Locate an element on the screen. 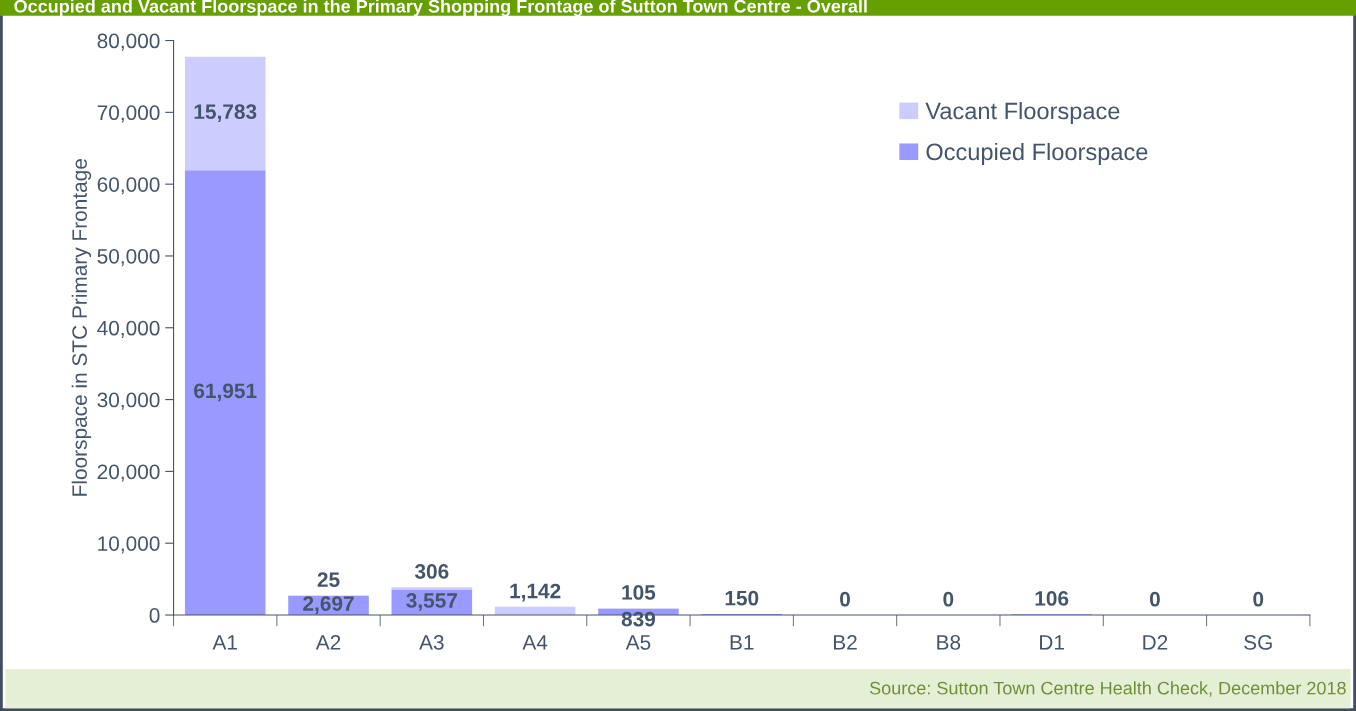  y-tick-label: 60,000 is located at coordinates (128, 186).